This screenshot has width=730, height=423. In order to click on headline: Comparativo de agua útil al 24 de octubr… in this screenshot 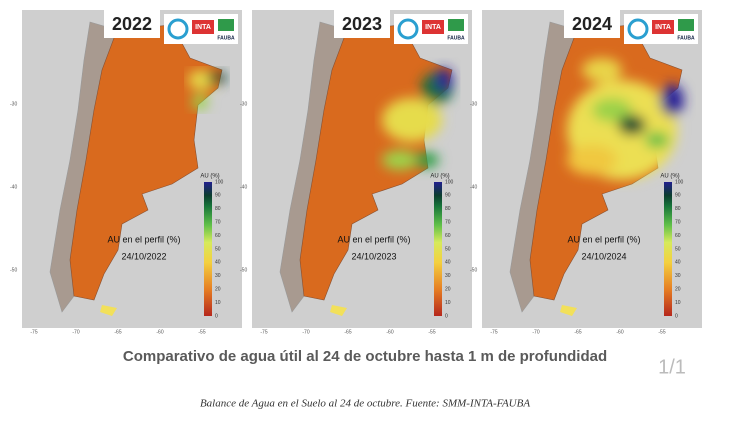, I will do `click(365, 356)`.